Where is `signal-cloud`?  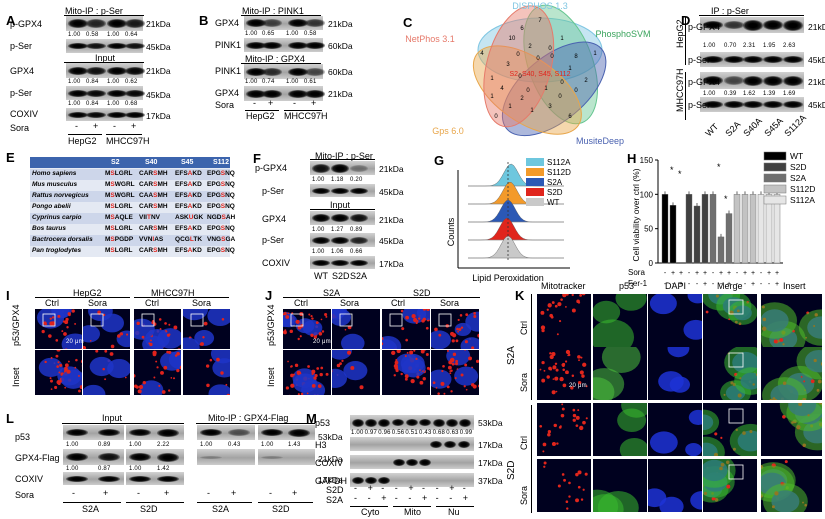 signal-cloud is located at coordinates (714, 446).